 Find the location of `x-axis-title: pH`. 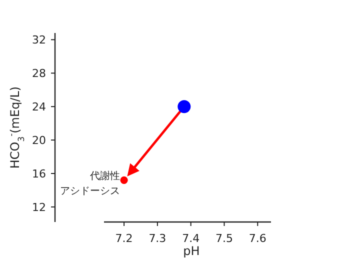

x-axis-title: pH is located at coordinates (191, 251).